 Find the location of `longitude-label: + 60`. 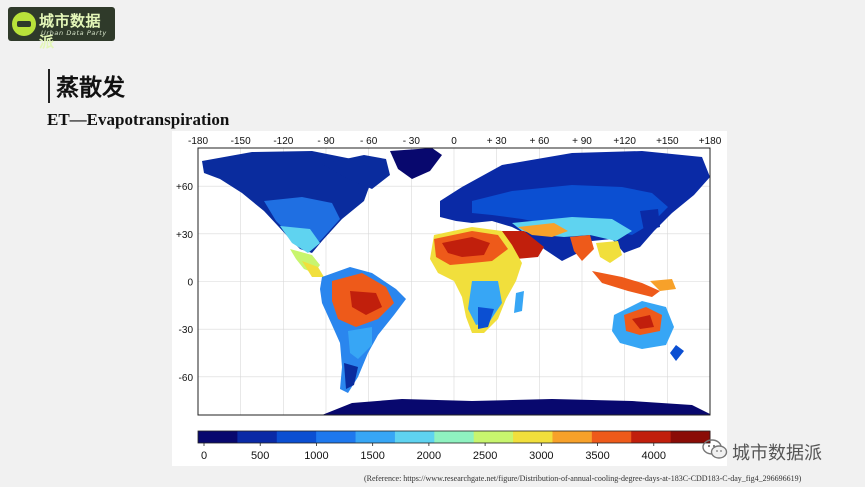

longitude-label: + 60 is located at coordinates (539, 141).